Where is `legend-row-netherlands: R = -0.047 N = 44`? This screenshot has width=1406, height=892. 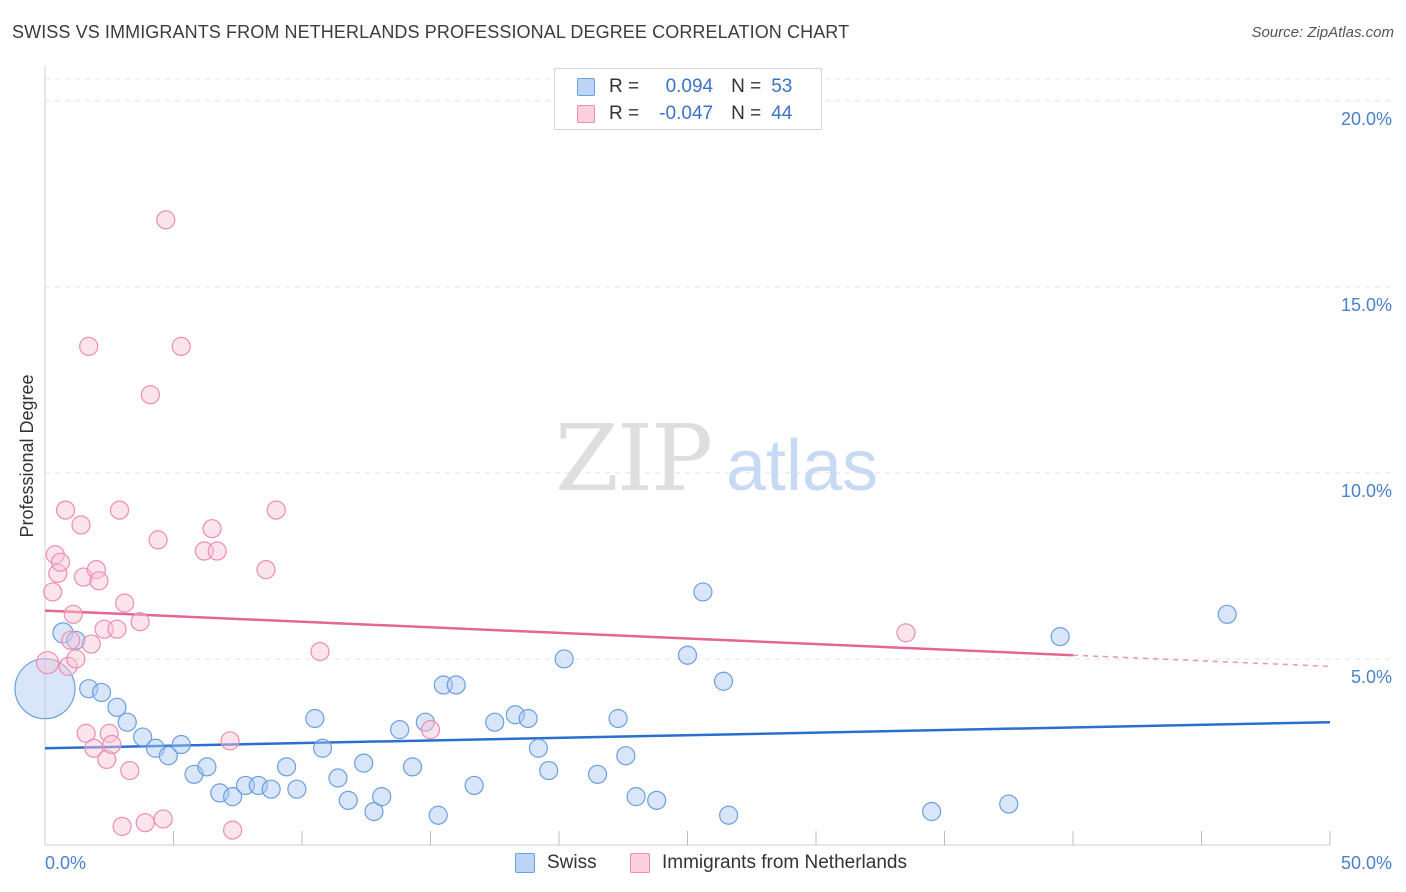
legend-row-netherlands: R = -0.047 N = 44 is located at coordinates (684, 114).